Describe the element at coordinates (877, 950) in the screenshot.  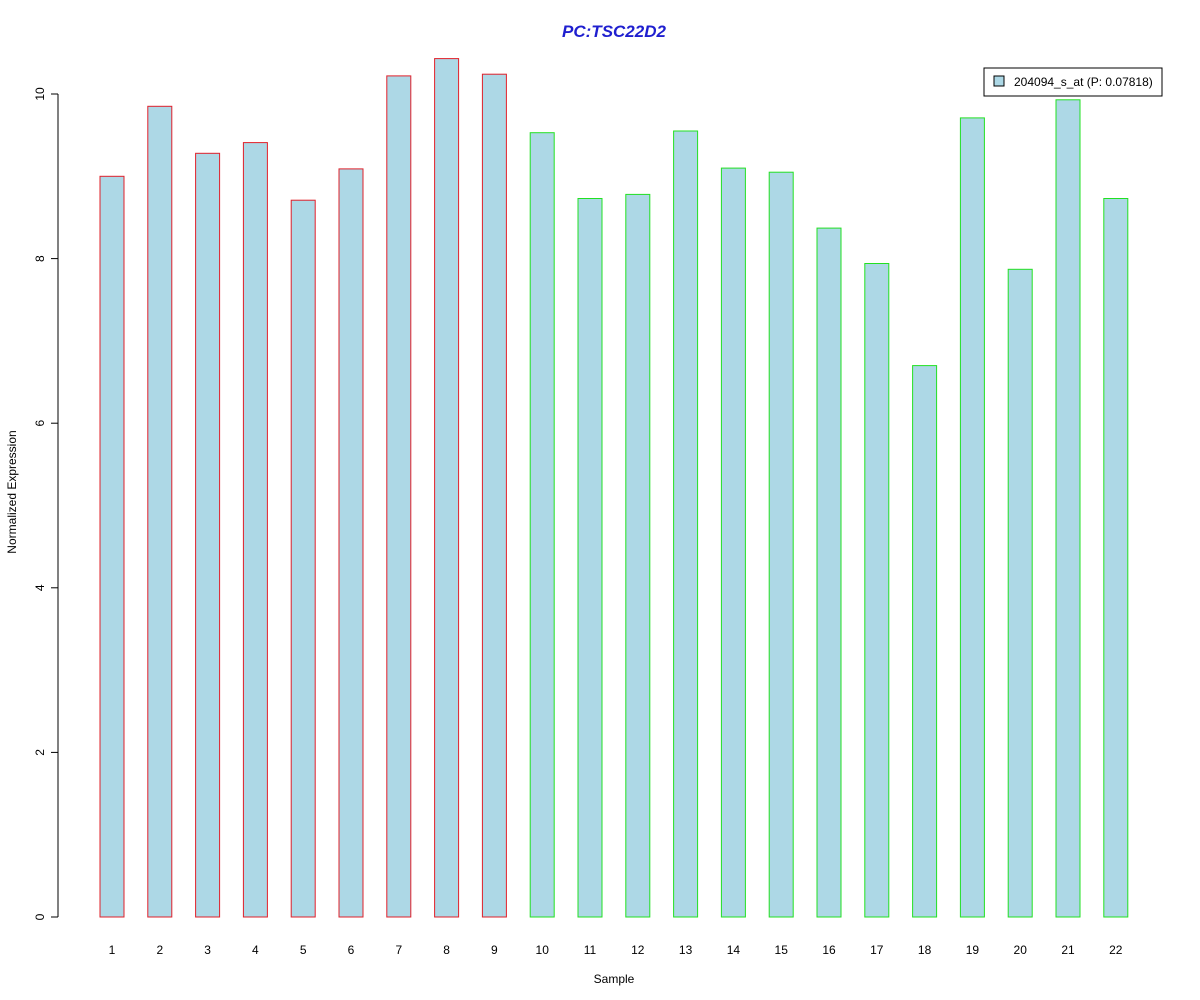
I see `x-tick-label: 17` at that location.